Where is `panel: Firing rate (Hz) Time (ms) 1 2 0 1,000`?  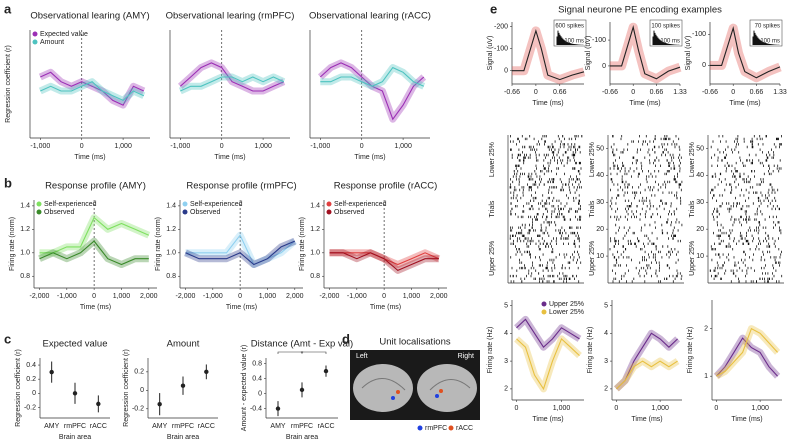 panel: Firing rate (Hz) Time (ms) 1 2 0 1,000 is located at coordinates (734, 361).